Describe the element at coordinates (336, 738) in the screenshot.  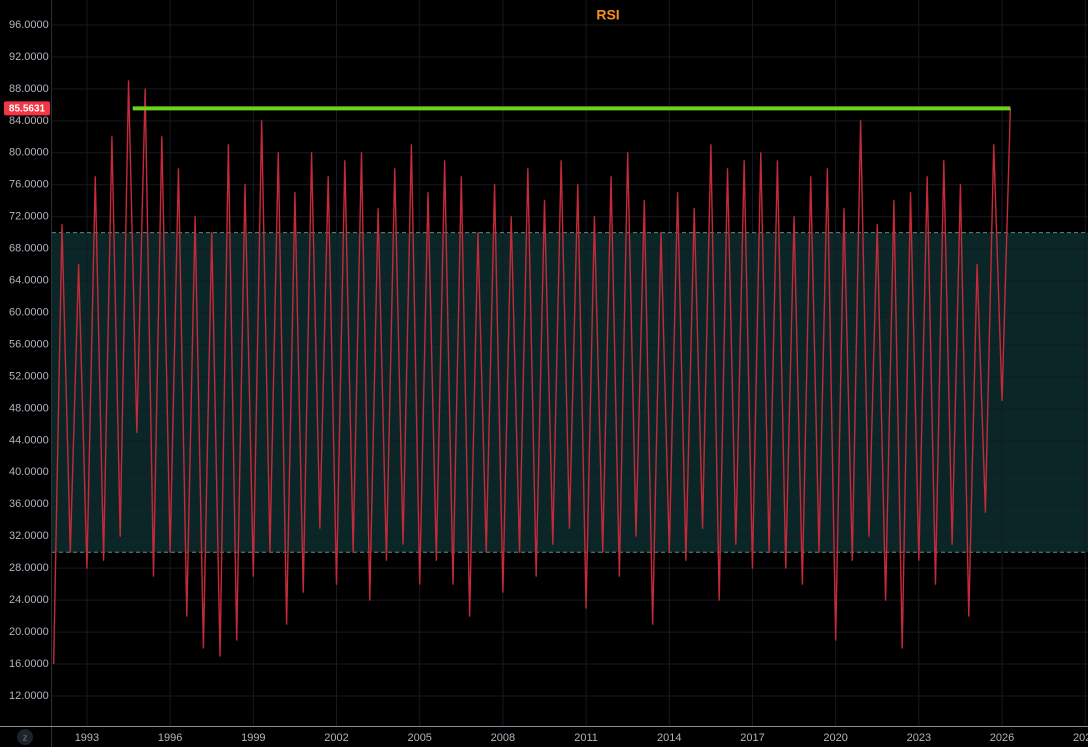
I see `x-tick-label: 2002` at that location.